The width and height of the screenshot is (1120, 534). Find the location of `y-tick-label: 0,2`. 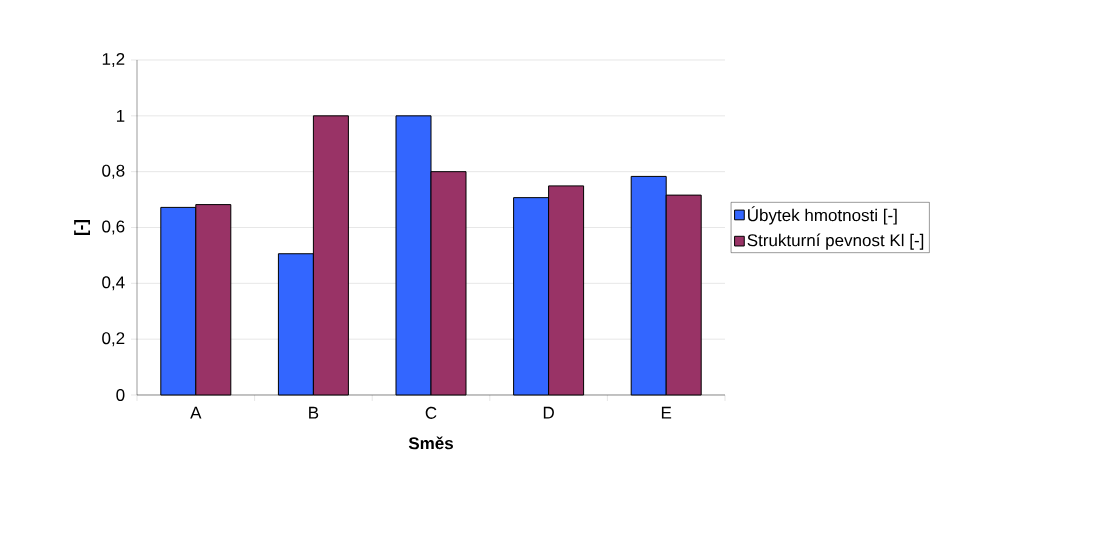

y-tick-label: 0,2 is located at coordinates (113, 339).